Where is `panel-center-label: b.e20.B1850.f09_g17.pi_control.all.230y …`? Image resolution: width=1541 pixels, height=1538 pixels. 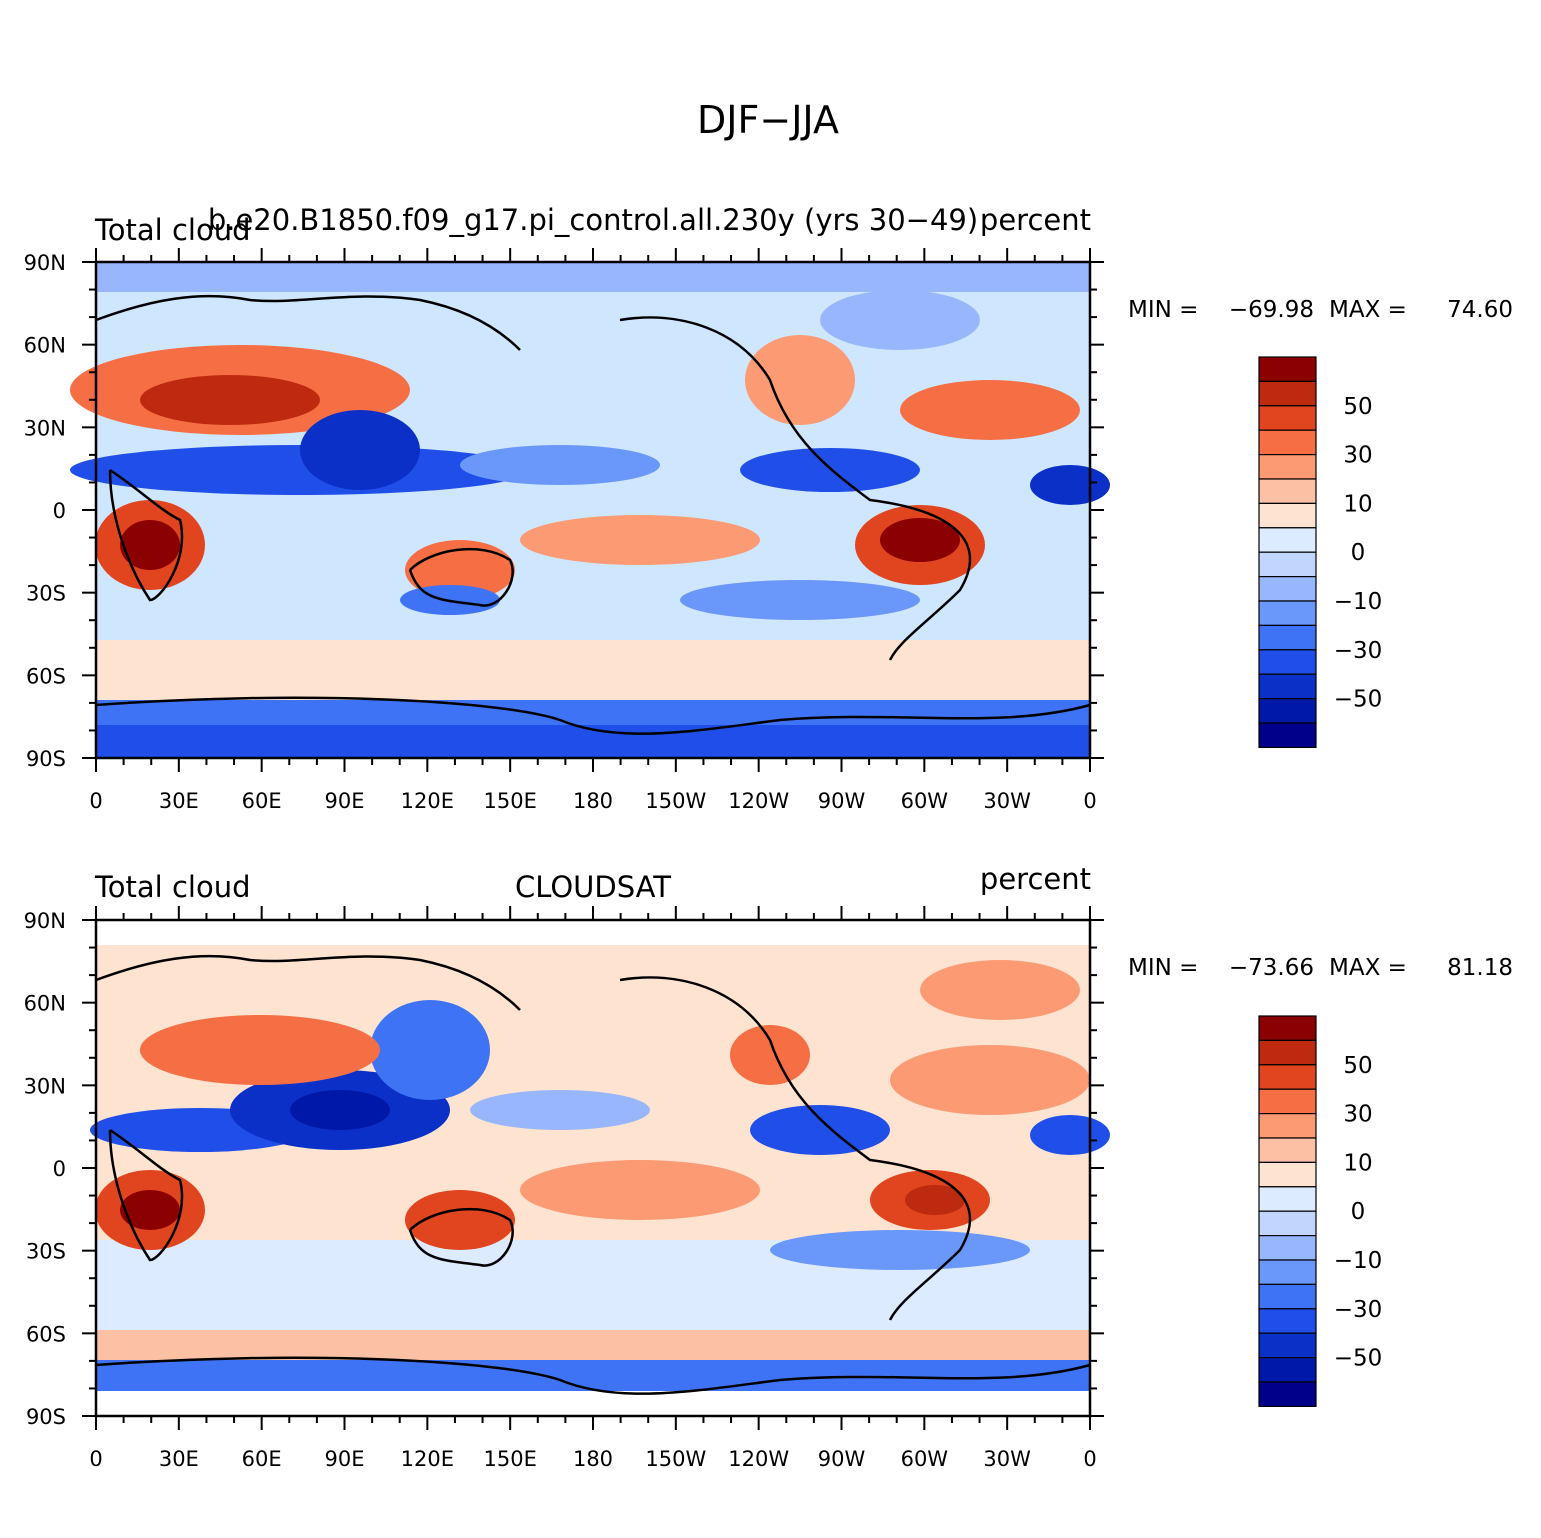
panel-center-label: b.e20.B1850.f09_g17.pi_control.all.230y … is located at coordinates (593, 220).